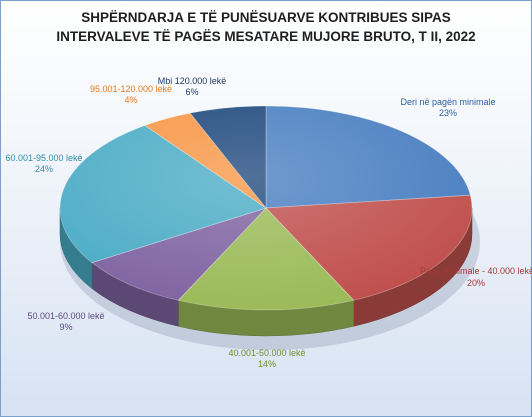  I want to click on slice-label-4-name: 60.001-95.000 lekë, so click(44, 158).